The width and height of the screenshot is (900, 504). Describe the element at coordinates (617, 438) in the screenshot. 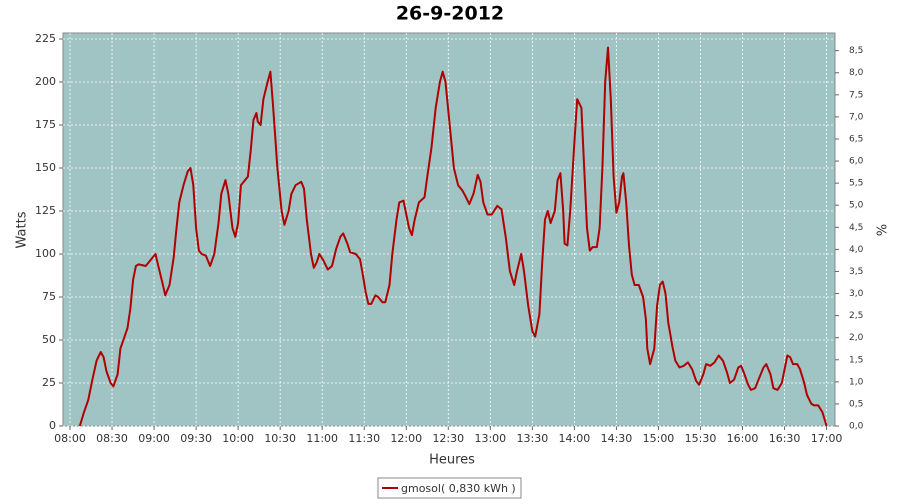

I see `x-tick-label: 14:30` at that location.